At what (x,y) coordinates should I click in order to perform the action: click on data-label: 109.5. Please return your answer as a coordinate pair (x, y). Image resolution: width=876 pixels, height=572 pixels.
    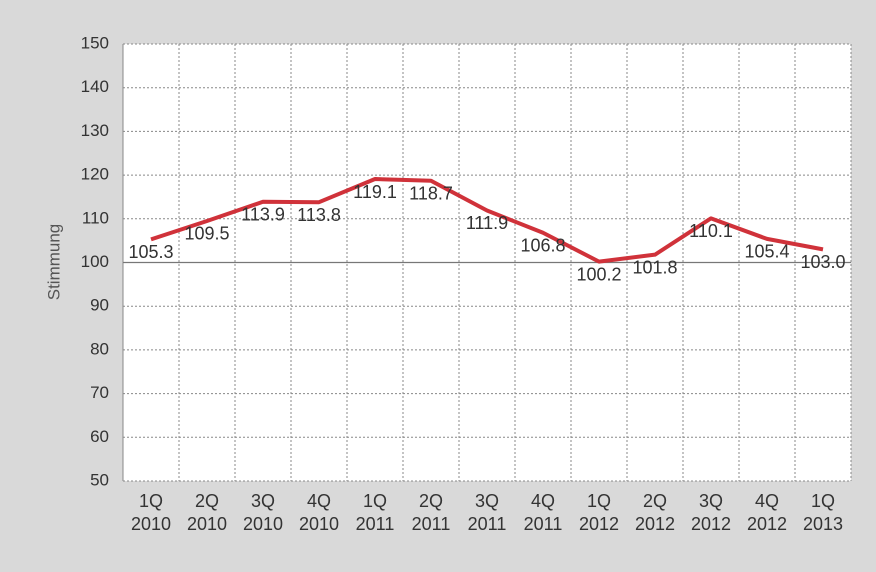
    Looking at the image, I should click on (206, 234).